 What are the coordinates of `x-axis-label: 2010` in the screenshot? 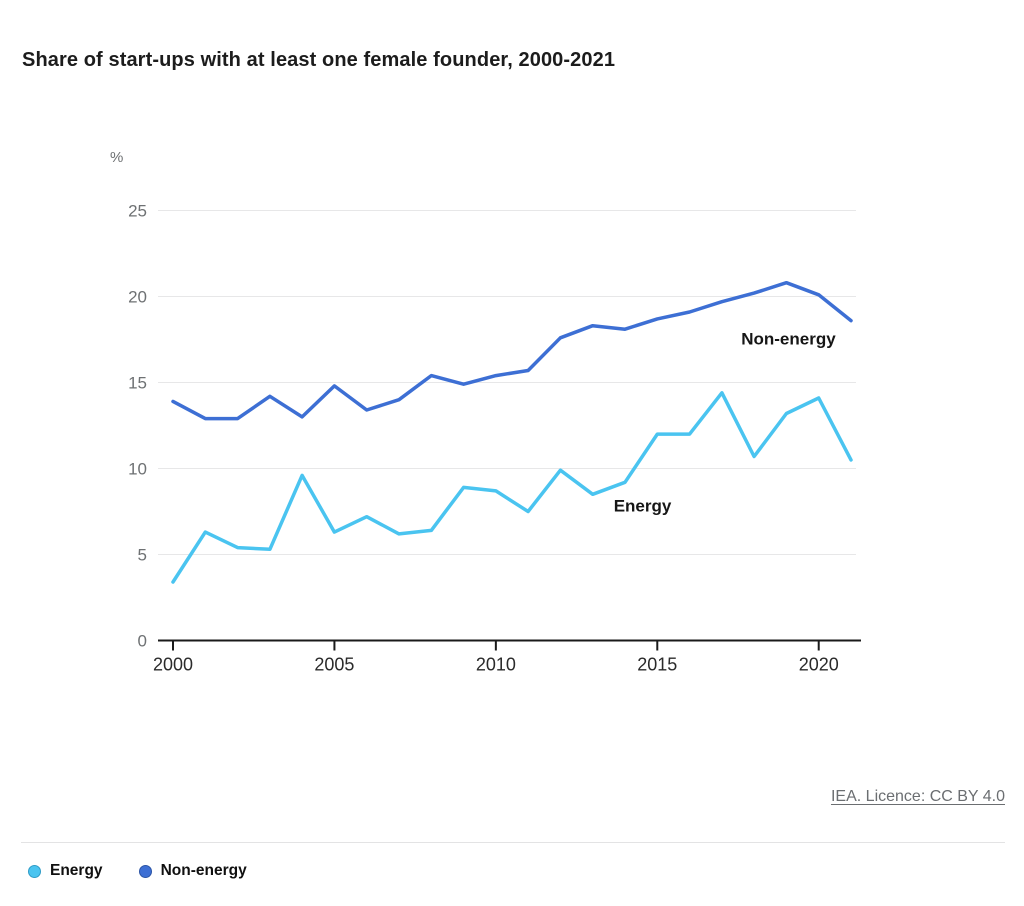 It's located at (496, 665).